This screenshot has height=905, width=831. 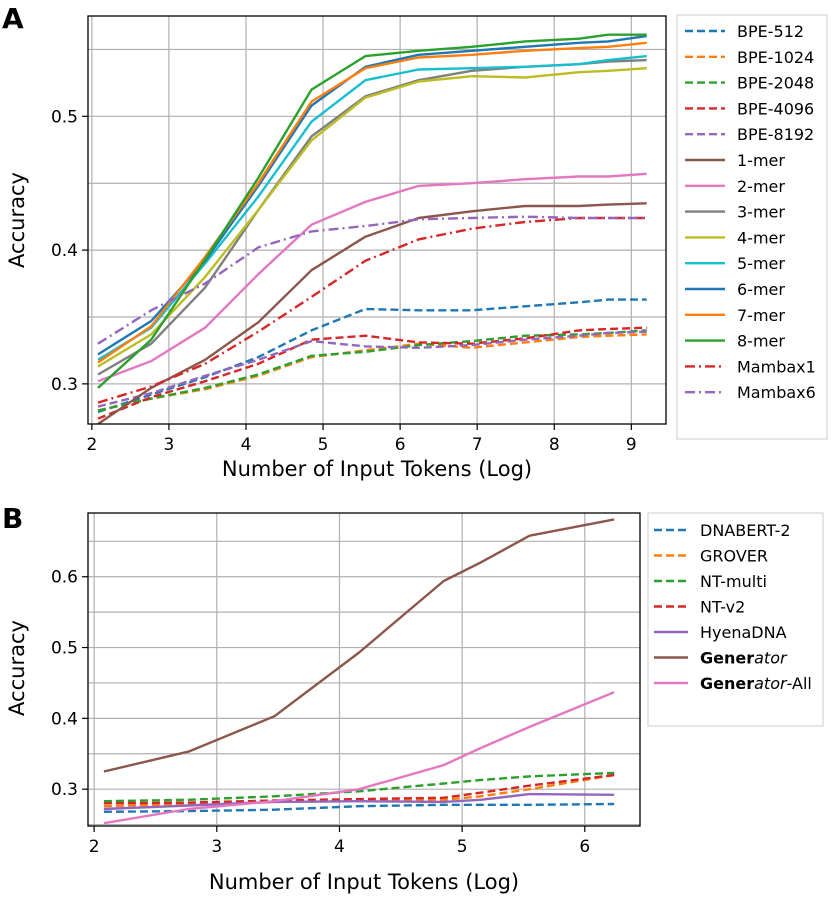 I want to click on panel-b-series-hyenadna, so click(x=359, y=801).